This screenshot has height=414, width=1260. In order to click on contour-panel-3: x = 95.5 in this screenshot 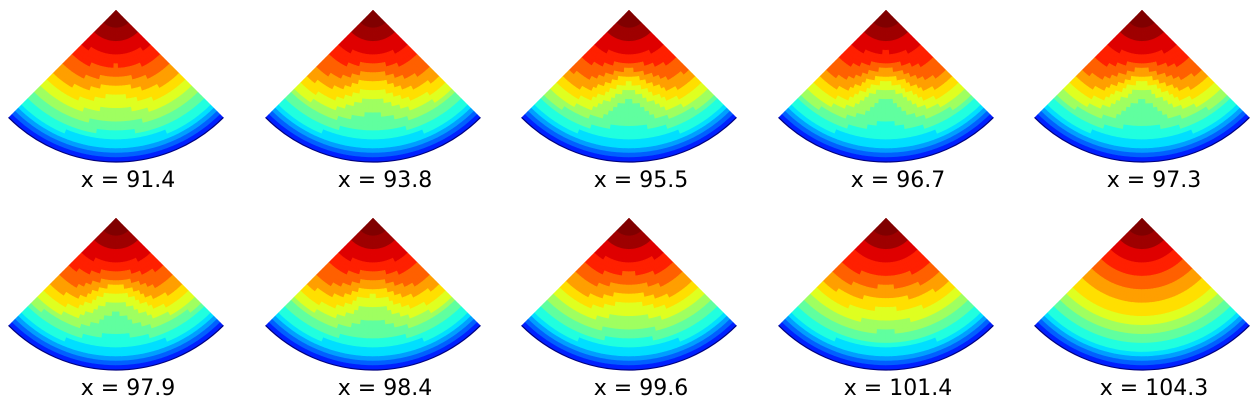, I will do `click(641, 106)`.